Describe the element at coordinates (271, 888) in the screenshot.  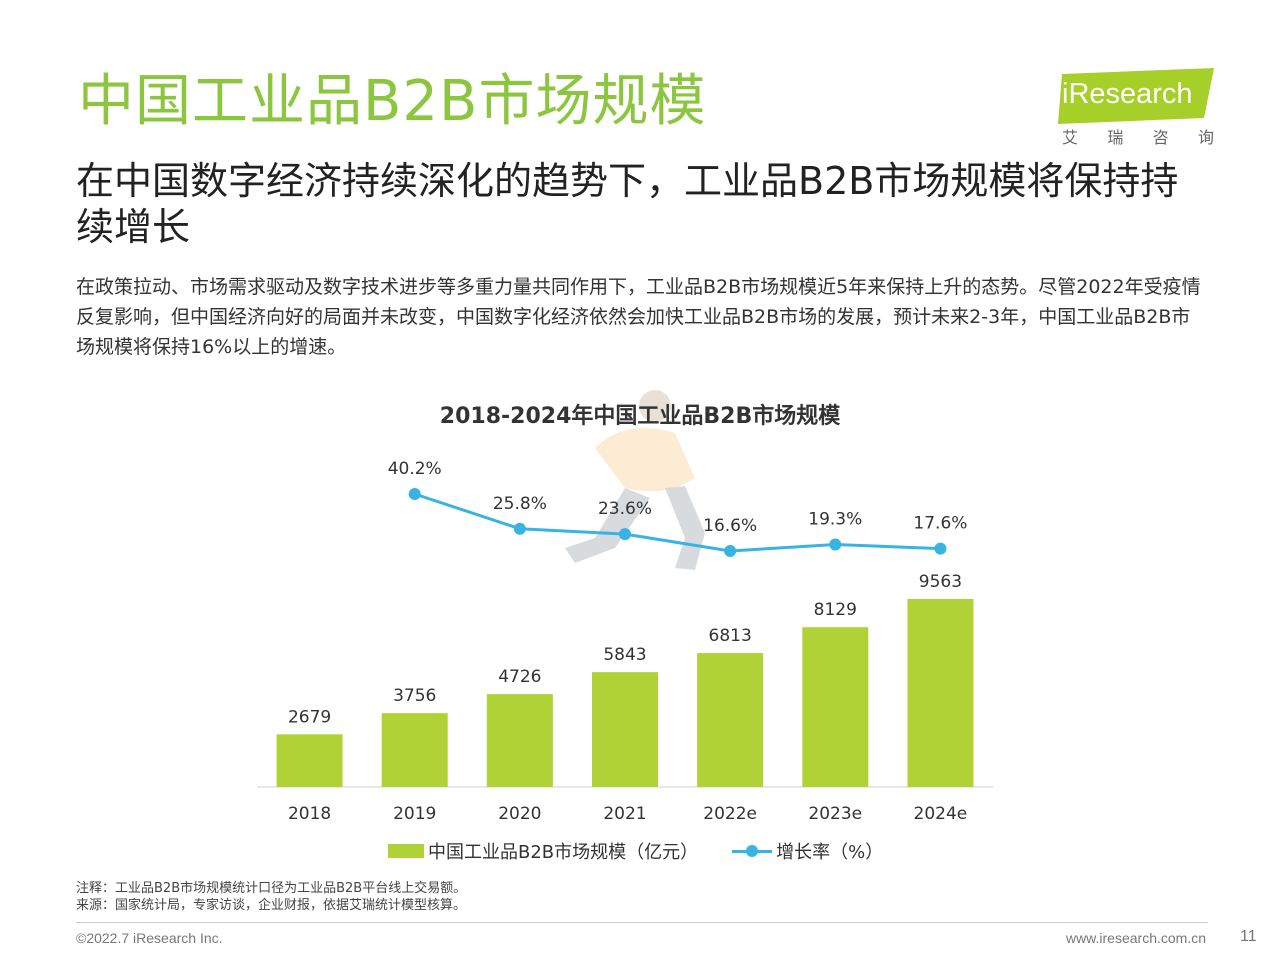
I see `note-text: 注释：工业品B2B市场规模统计口径为工业品B2B平台线上交易额。` at that location.